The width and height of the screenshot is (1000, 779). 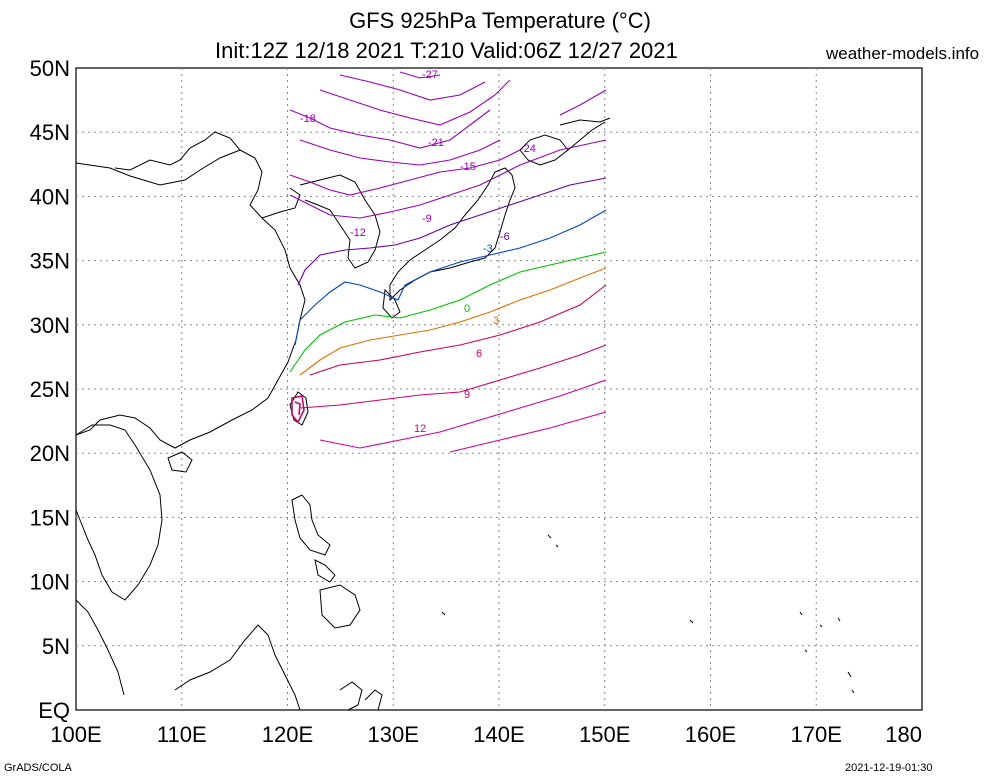 What do you see at coordinates (340, 606) in the screenshot?
I see `coastline-mindanao` at bounding box center [340, 606].